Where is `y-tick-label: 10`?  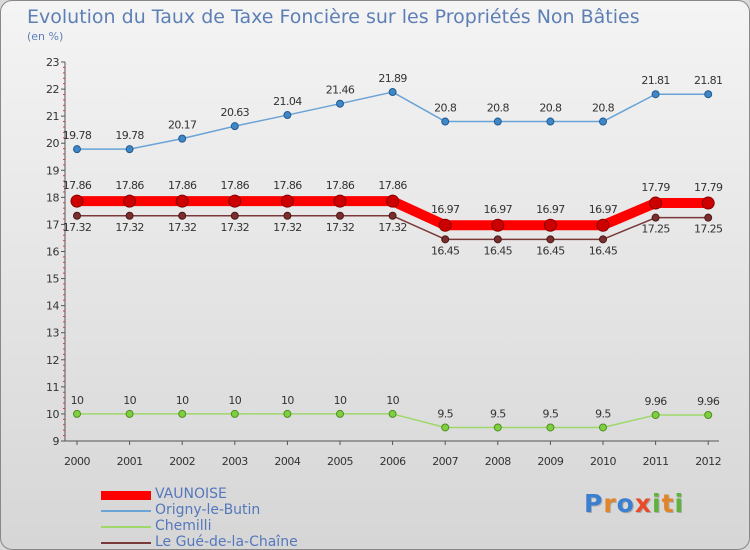 y-tick-label: 10 is located at coordinates (52, 414).